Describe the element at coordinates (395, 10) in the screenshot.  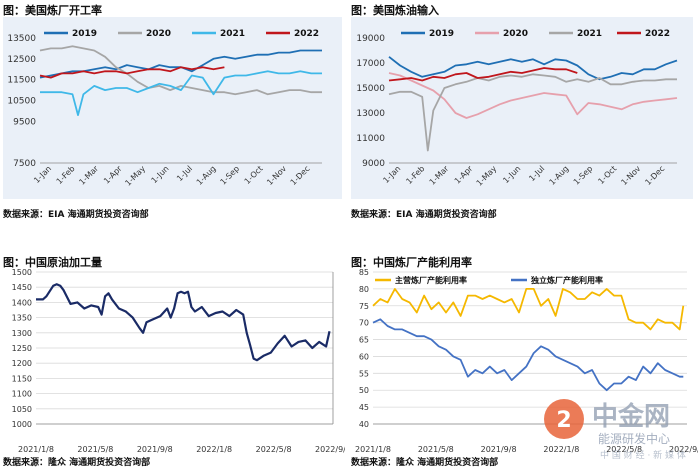
I see `chart-title: 图：美国炼油输入` at that location.